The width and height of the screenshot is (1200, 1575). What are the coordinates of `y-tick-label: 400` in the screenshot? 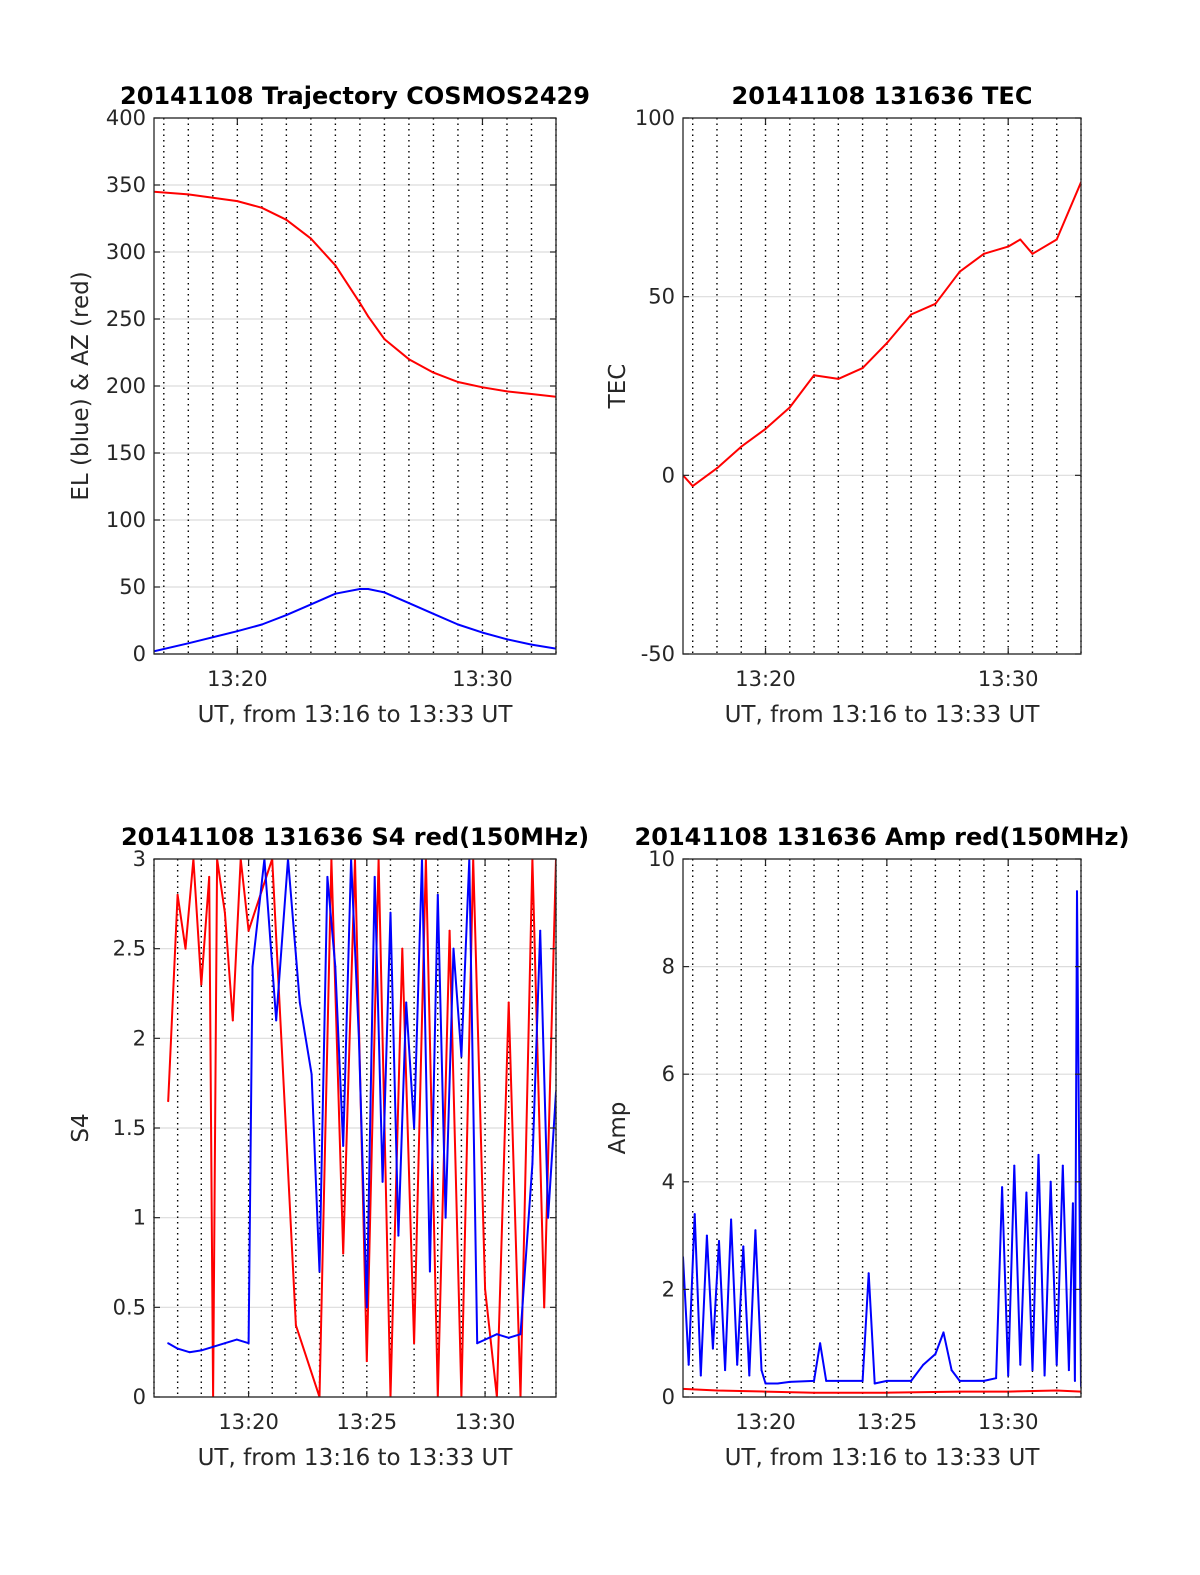 It's located at (126, 118).